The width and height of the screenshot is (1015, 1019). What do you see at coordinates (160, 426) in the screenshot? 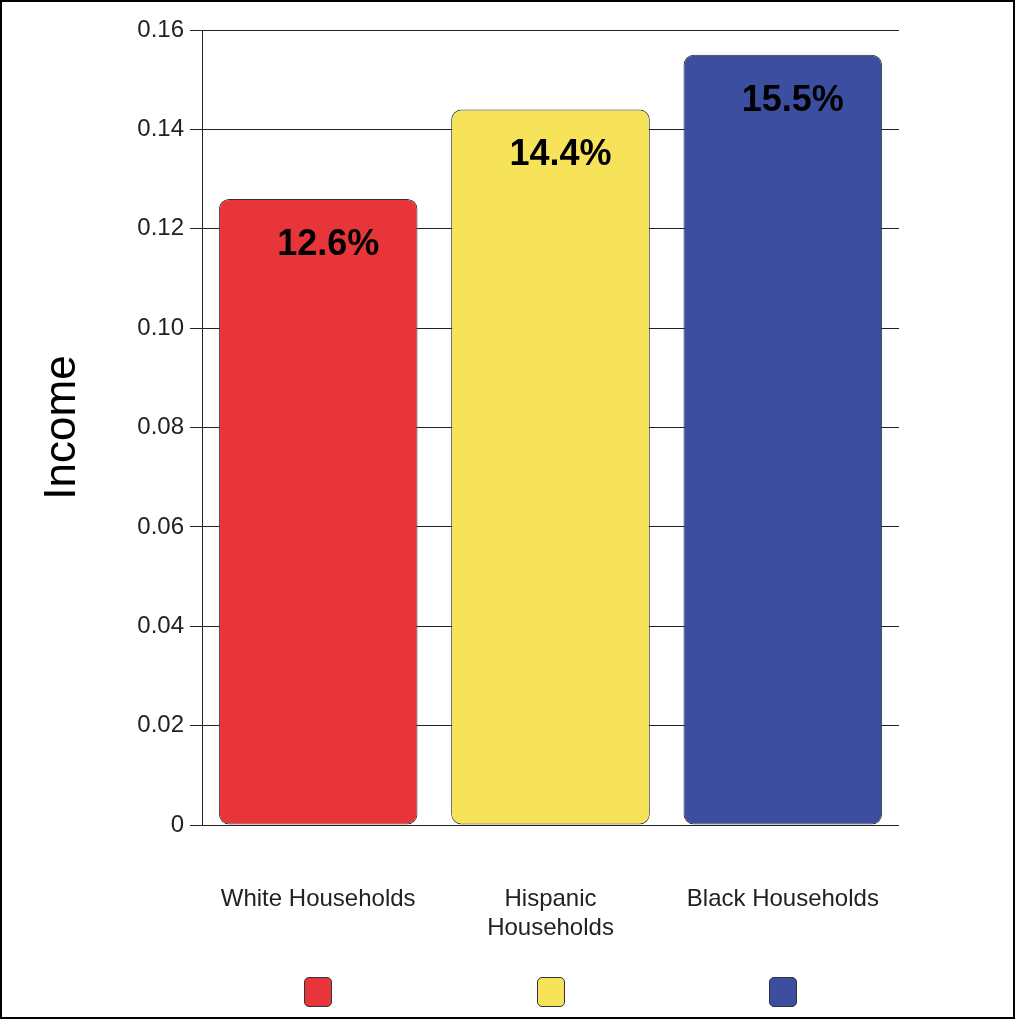
I see `y-tick-label: 0.08` at bounding box center [160, 426].